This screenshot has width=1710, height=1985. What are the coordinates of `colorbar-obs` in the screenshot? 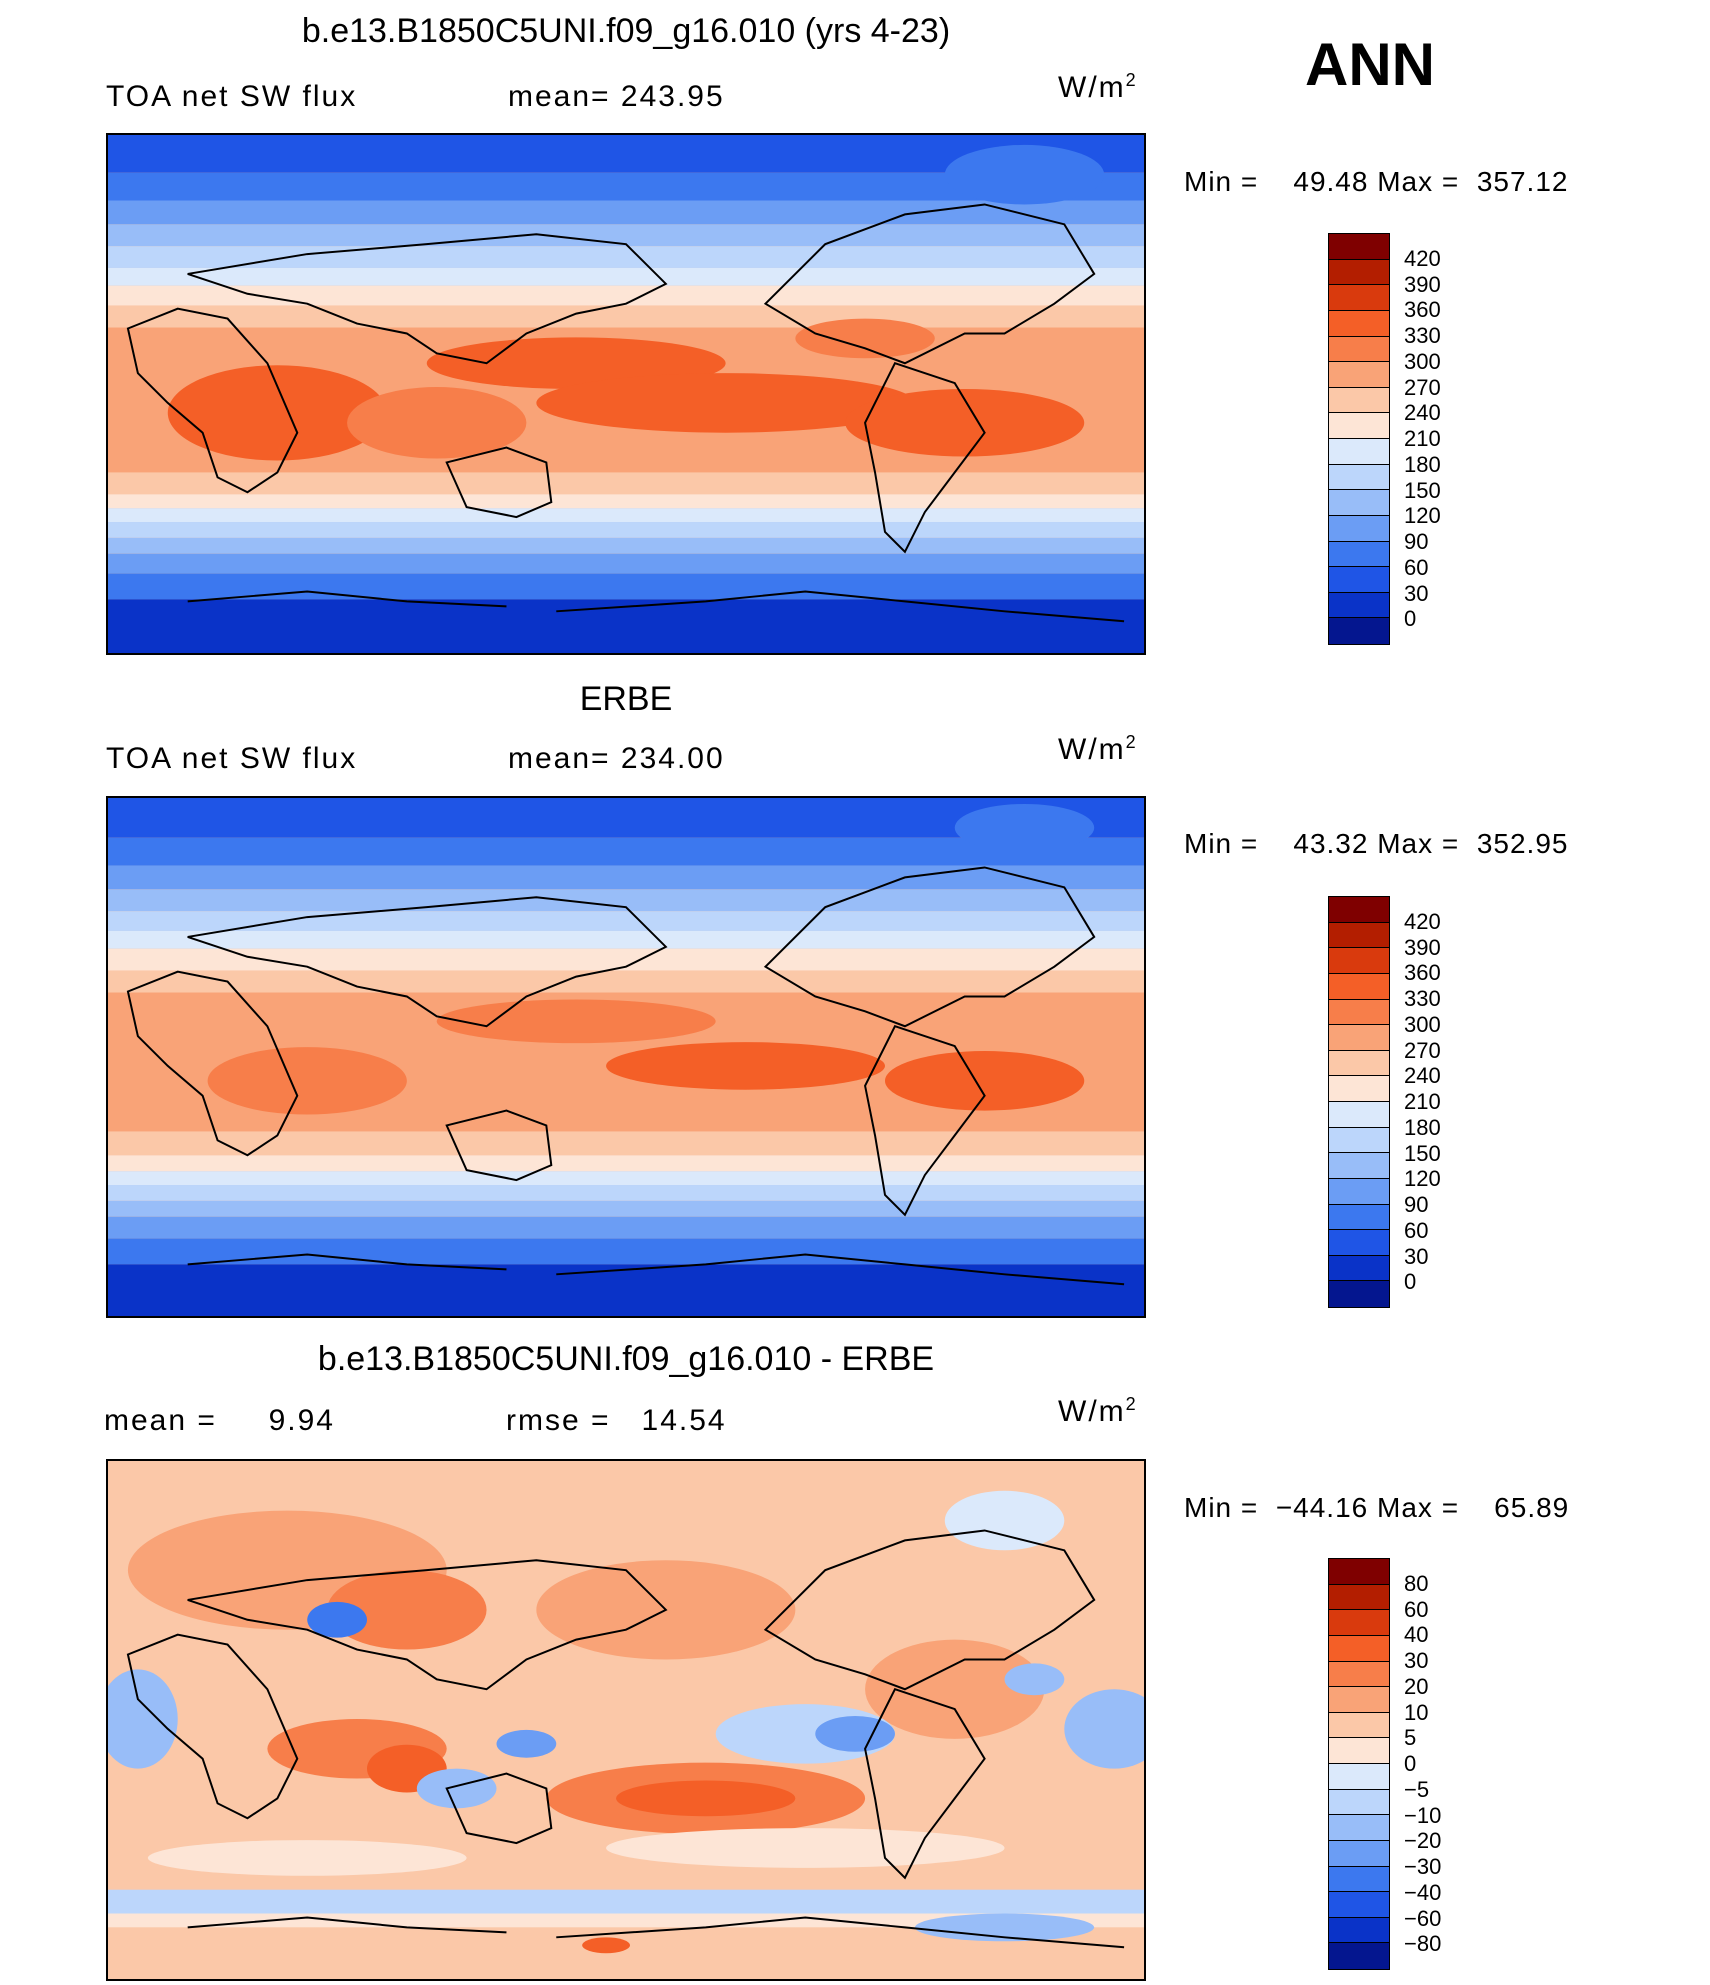 It's located at (1359, 1102).